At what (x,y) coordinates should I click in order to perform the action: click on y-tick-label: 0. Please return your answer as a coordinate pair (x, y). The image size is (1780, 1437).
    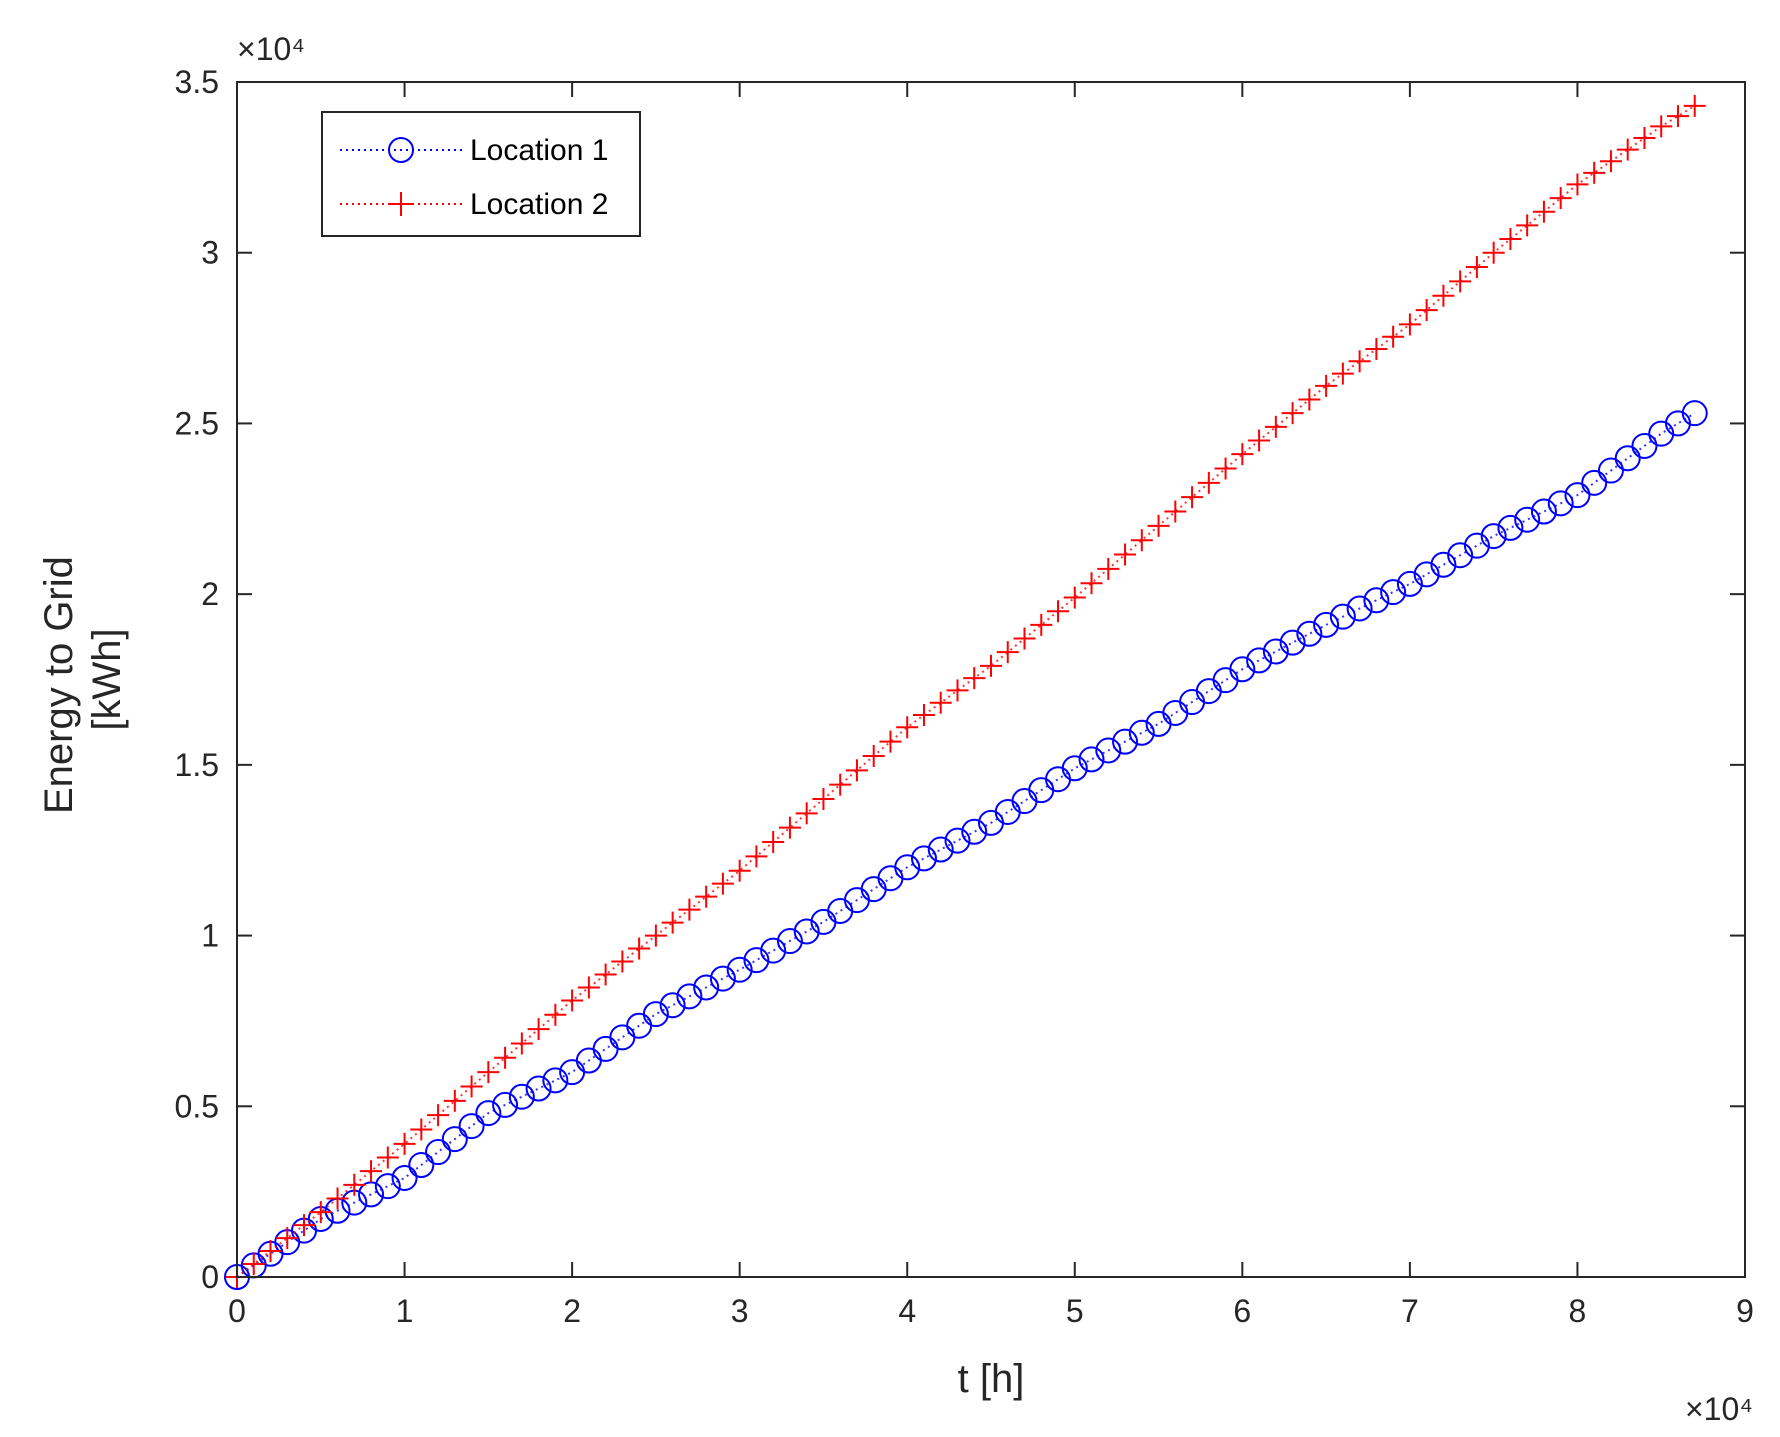
    Looking at the image, I should click on (210, 1277).